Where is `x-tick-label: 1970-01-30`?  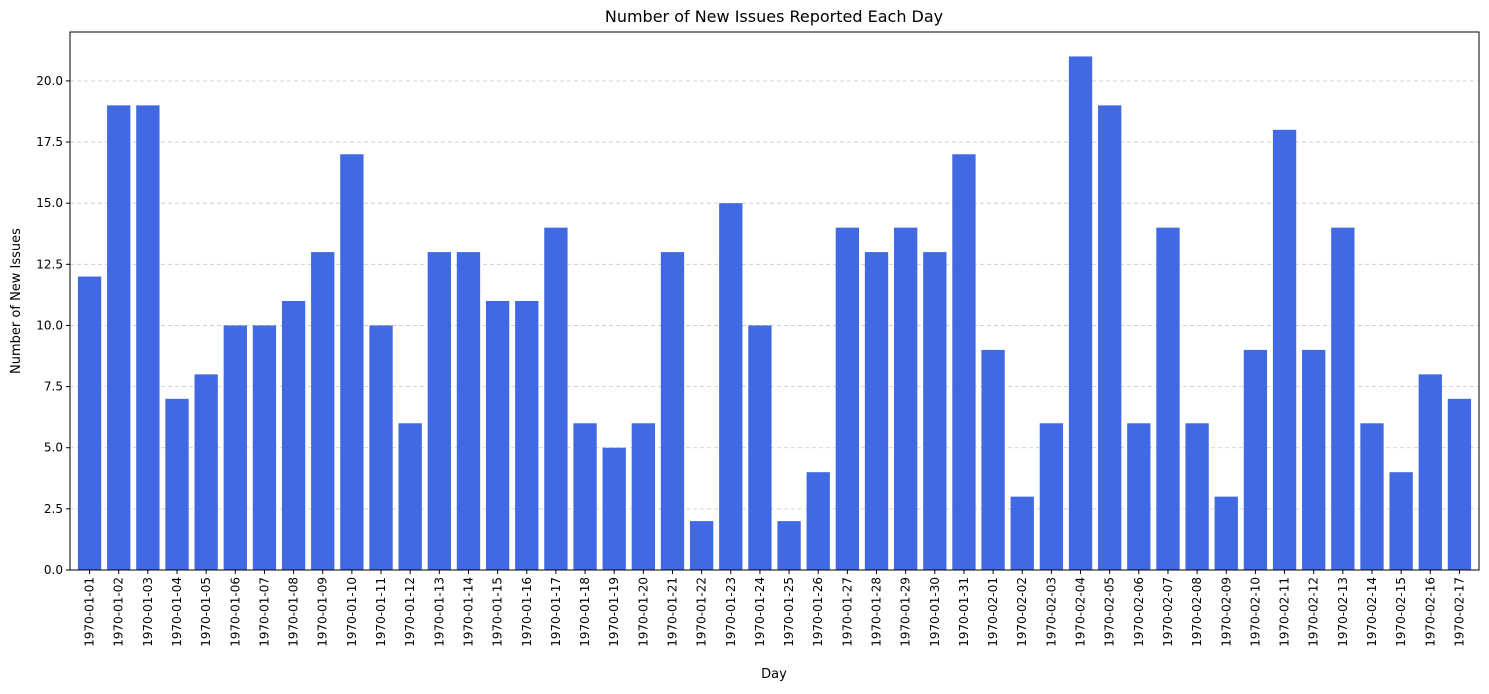 x-tick-label: 1970-01-30 is located at coordinates (935, 612).